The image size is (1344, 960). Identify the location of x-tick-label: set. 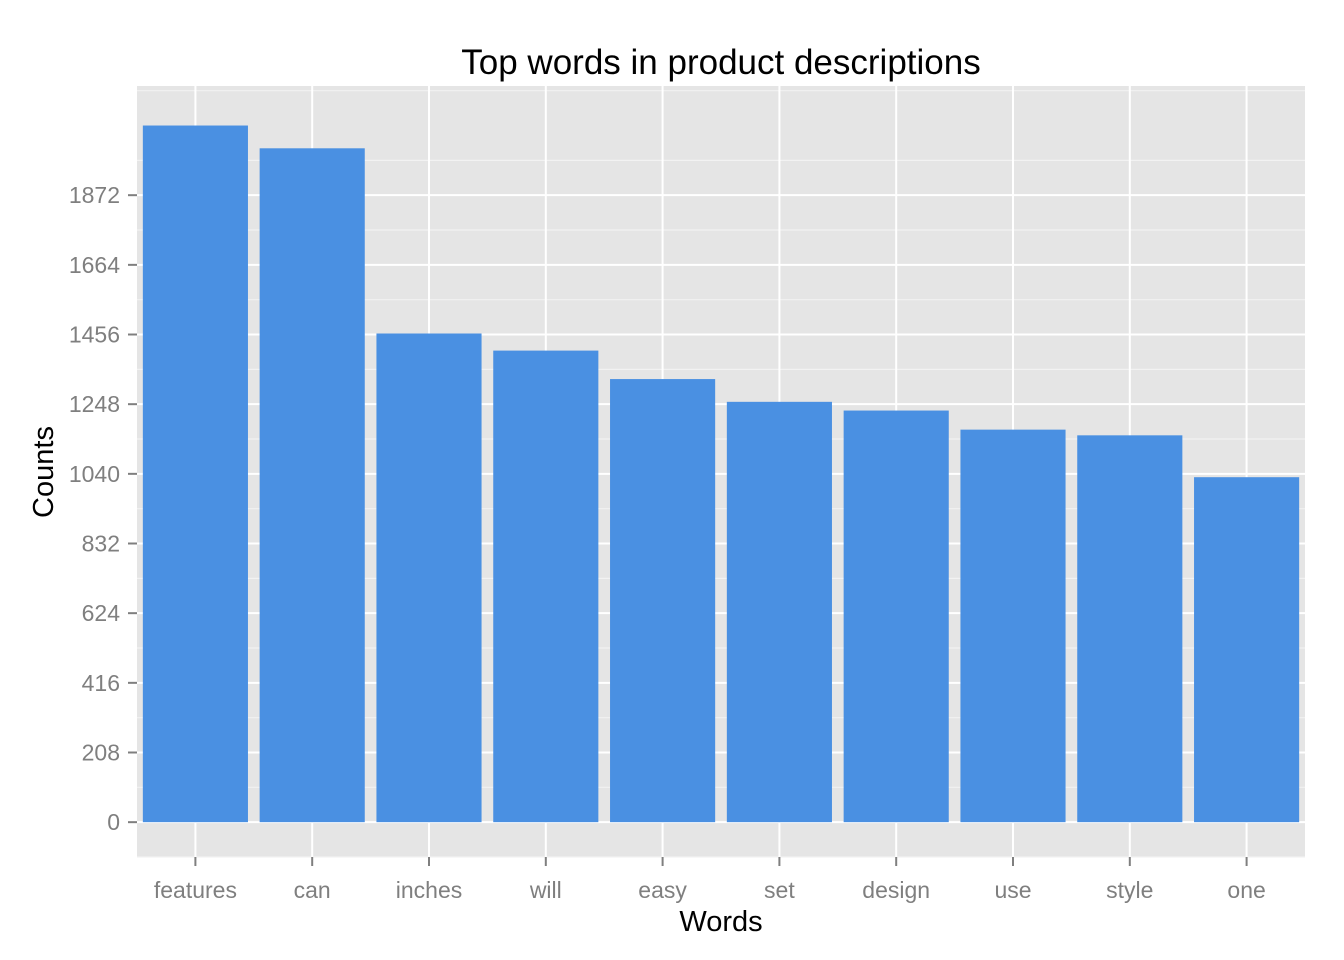
(779, 890).